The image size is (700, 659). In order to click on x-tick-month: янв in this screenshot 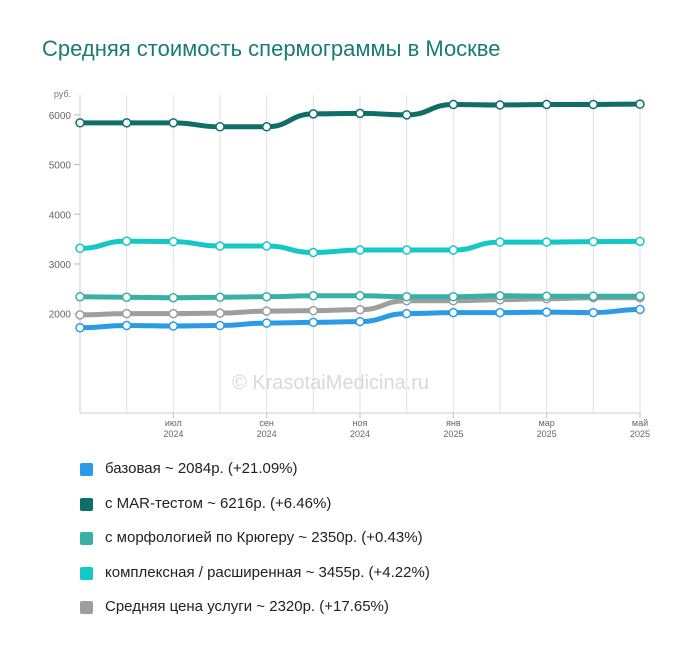, I will do `click(453, 423)`.